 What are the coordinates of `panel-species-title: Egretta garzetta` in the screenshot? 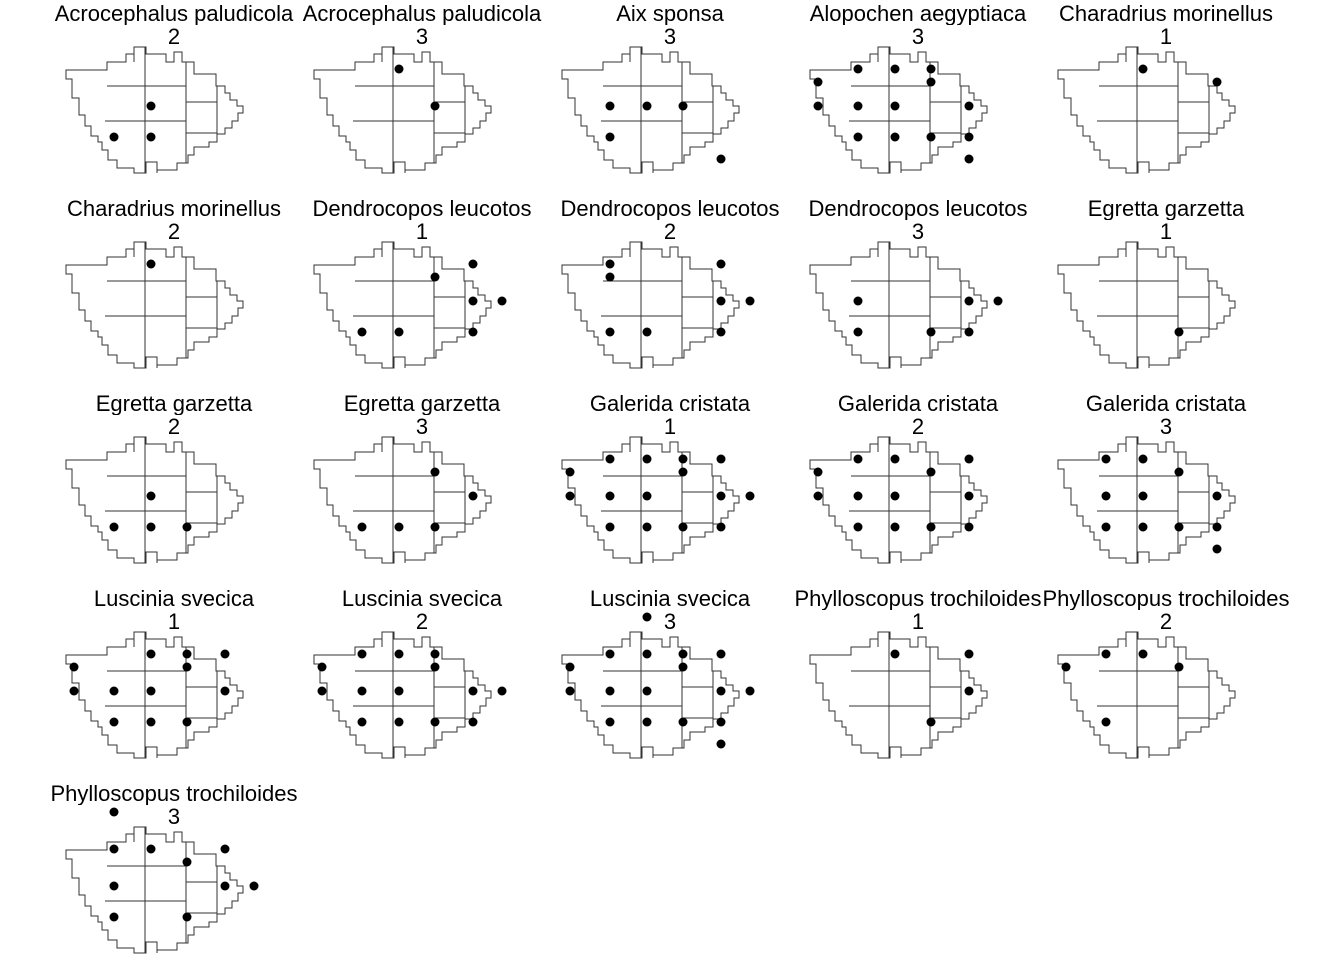 It's located at (174, 403).